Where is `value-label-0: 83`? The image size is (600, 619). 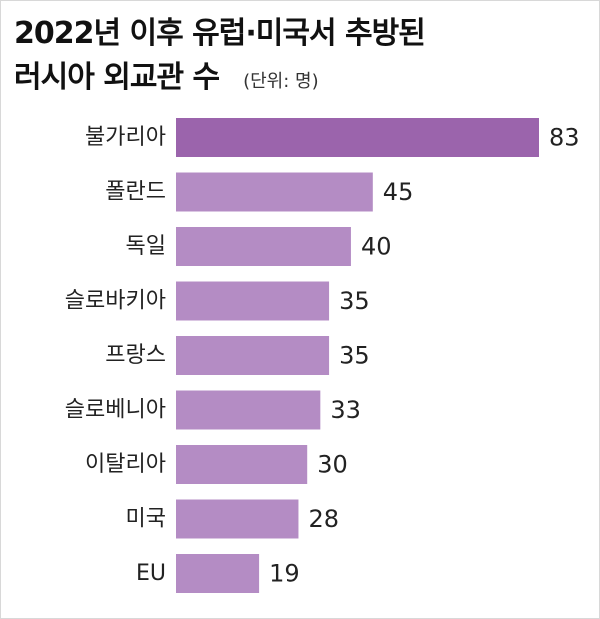 value-label-0: 83 is located at coordinates (564, 138).